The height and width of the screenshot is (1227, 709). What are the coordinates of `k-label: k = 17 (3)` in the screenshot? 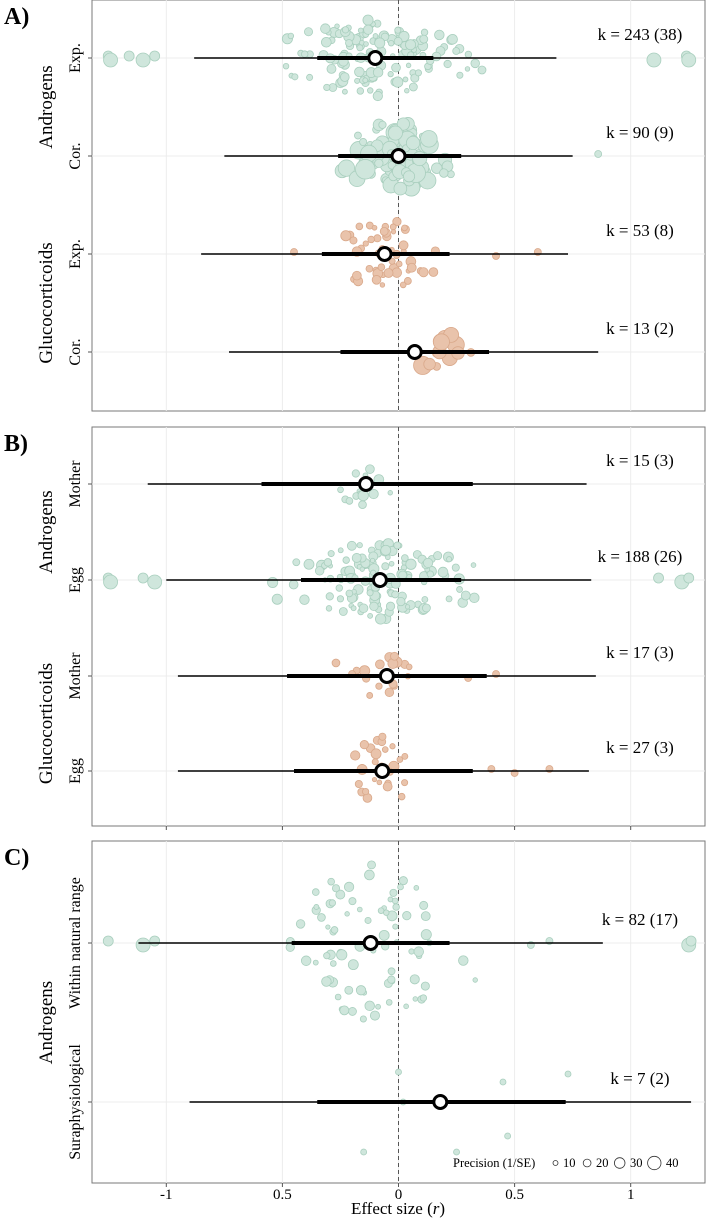 It's located at (640, 652).